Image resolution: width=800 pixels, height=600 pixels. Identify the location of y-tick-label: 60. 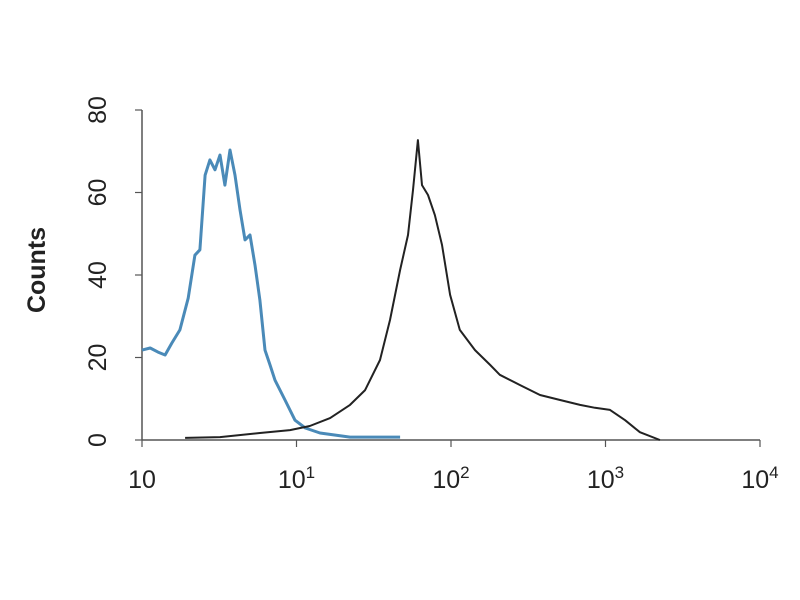
(98, 193).